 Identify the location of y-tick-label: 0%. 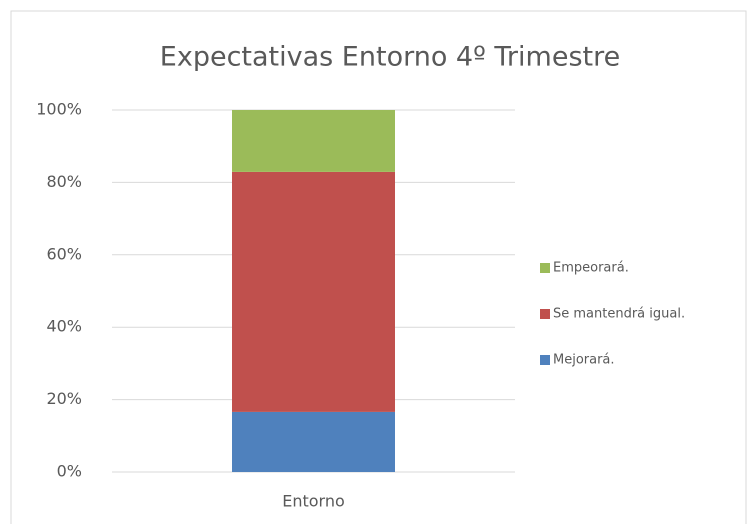
(69, 471).